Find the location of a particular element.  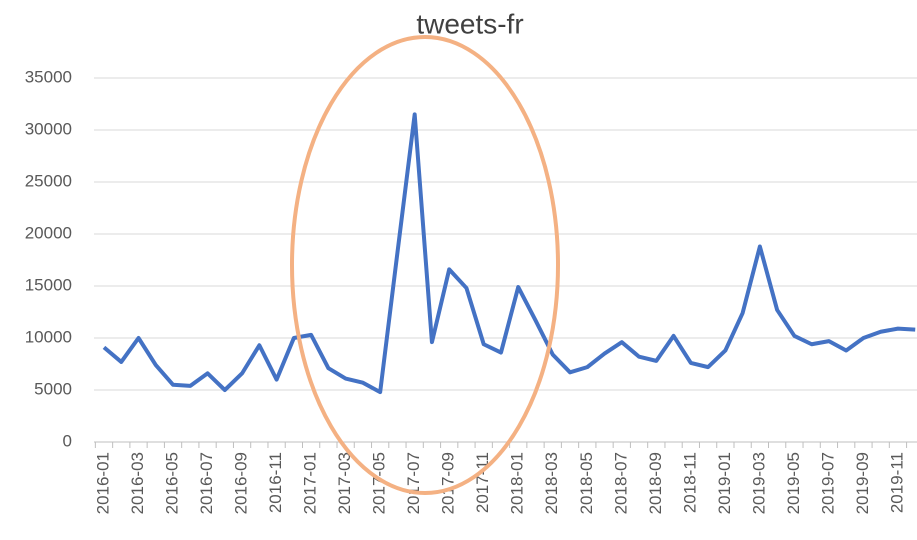

y-tick-label: 35000 is located at coordinates (48, 76).